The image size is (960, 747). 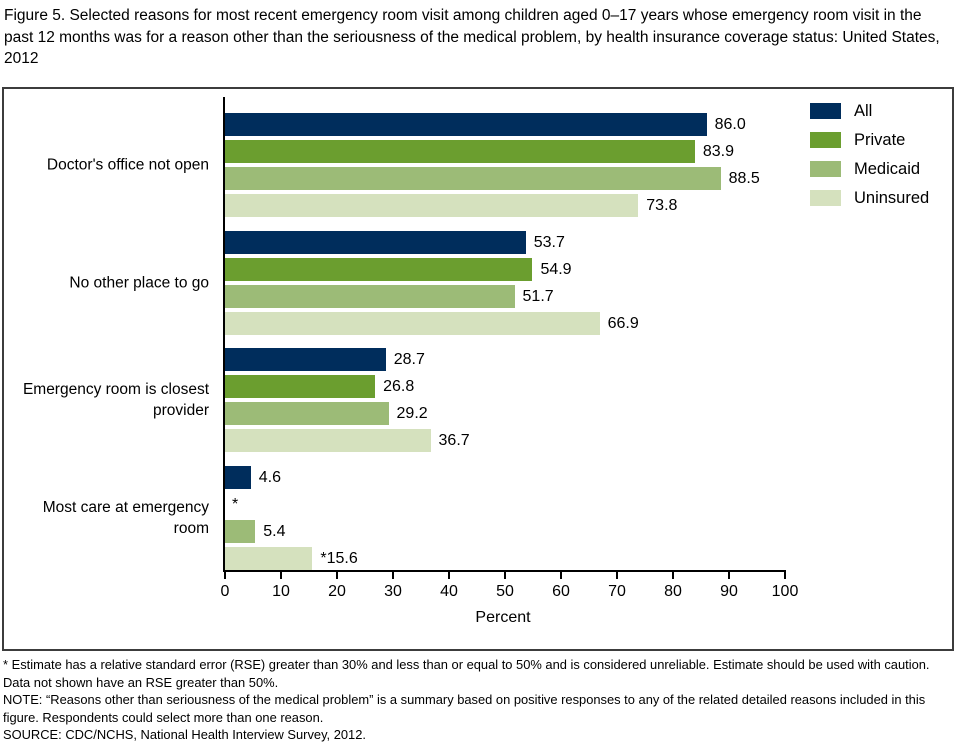 What do you see at coordinates (785, 591) in the screenshot?
I see `x-axis-tick-label: 100` at bounding box center [785, 591].